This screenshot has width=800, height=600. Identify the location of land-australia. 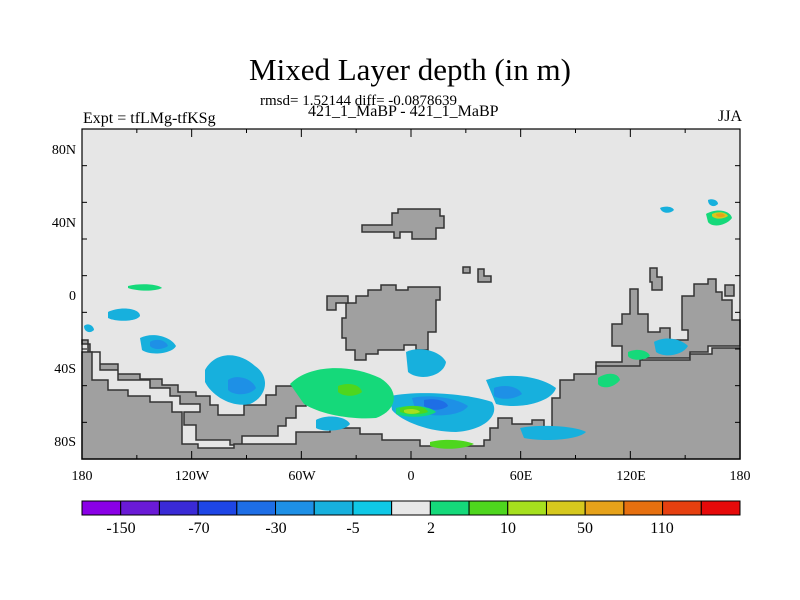
(668, 323).